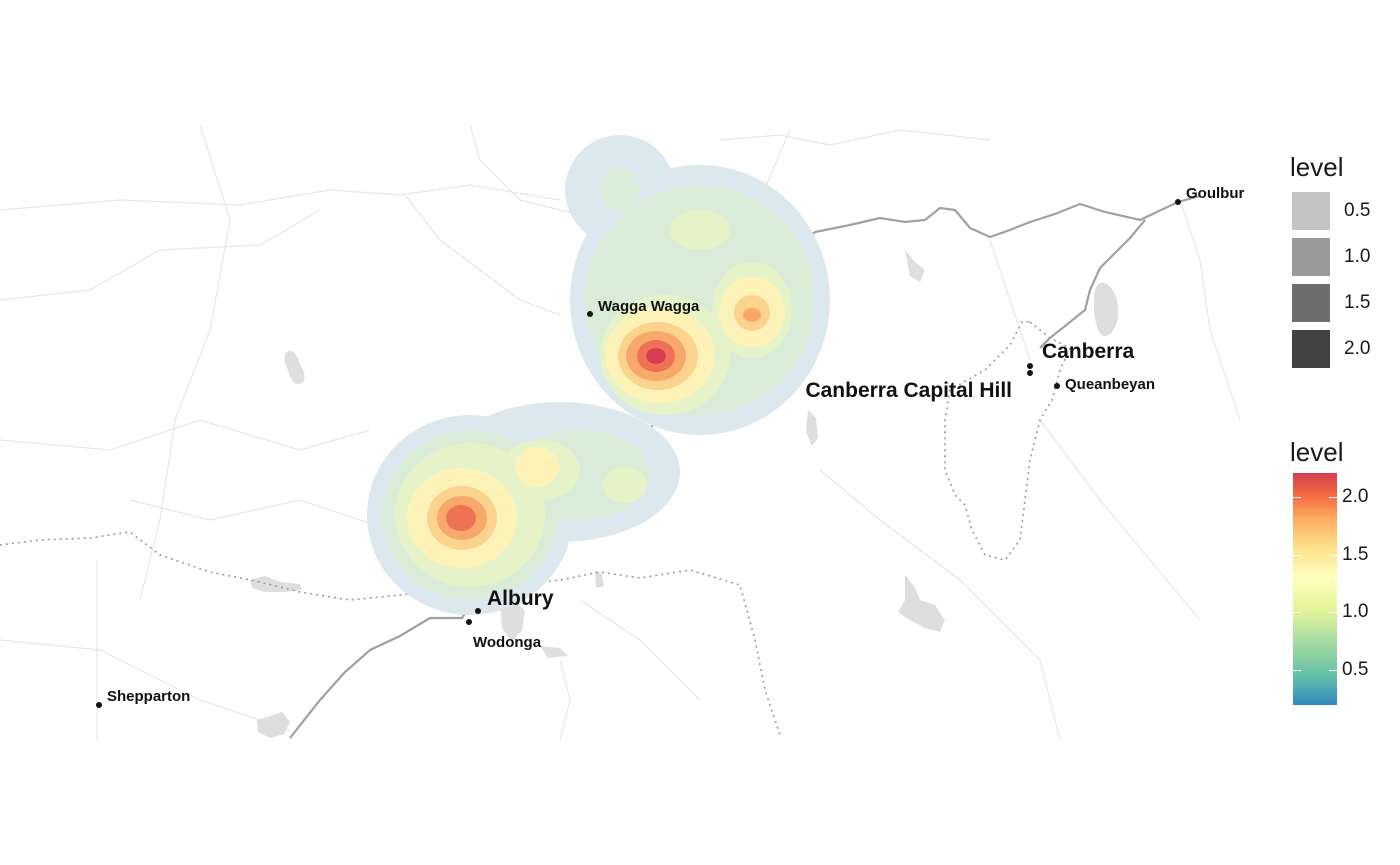  I want to click on queanbeyan-dot, so click(1057, 386).